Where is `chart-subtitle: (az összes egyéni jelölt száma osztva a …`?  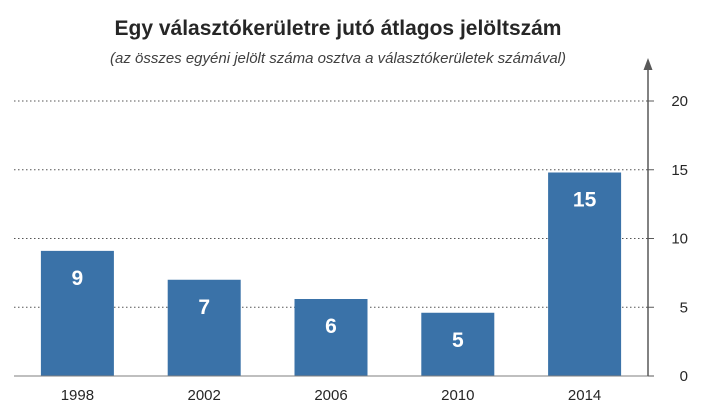
chart-subtitle: (az összes egyéni jelölt száma osztva a … is located at coordinates (338, 58).